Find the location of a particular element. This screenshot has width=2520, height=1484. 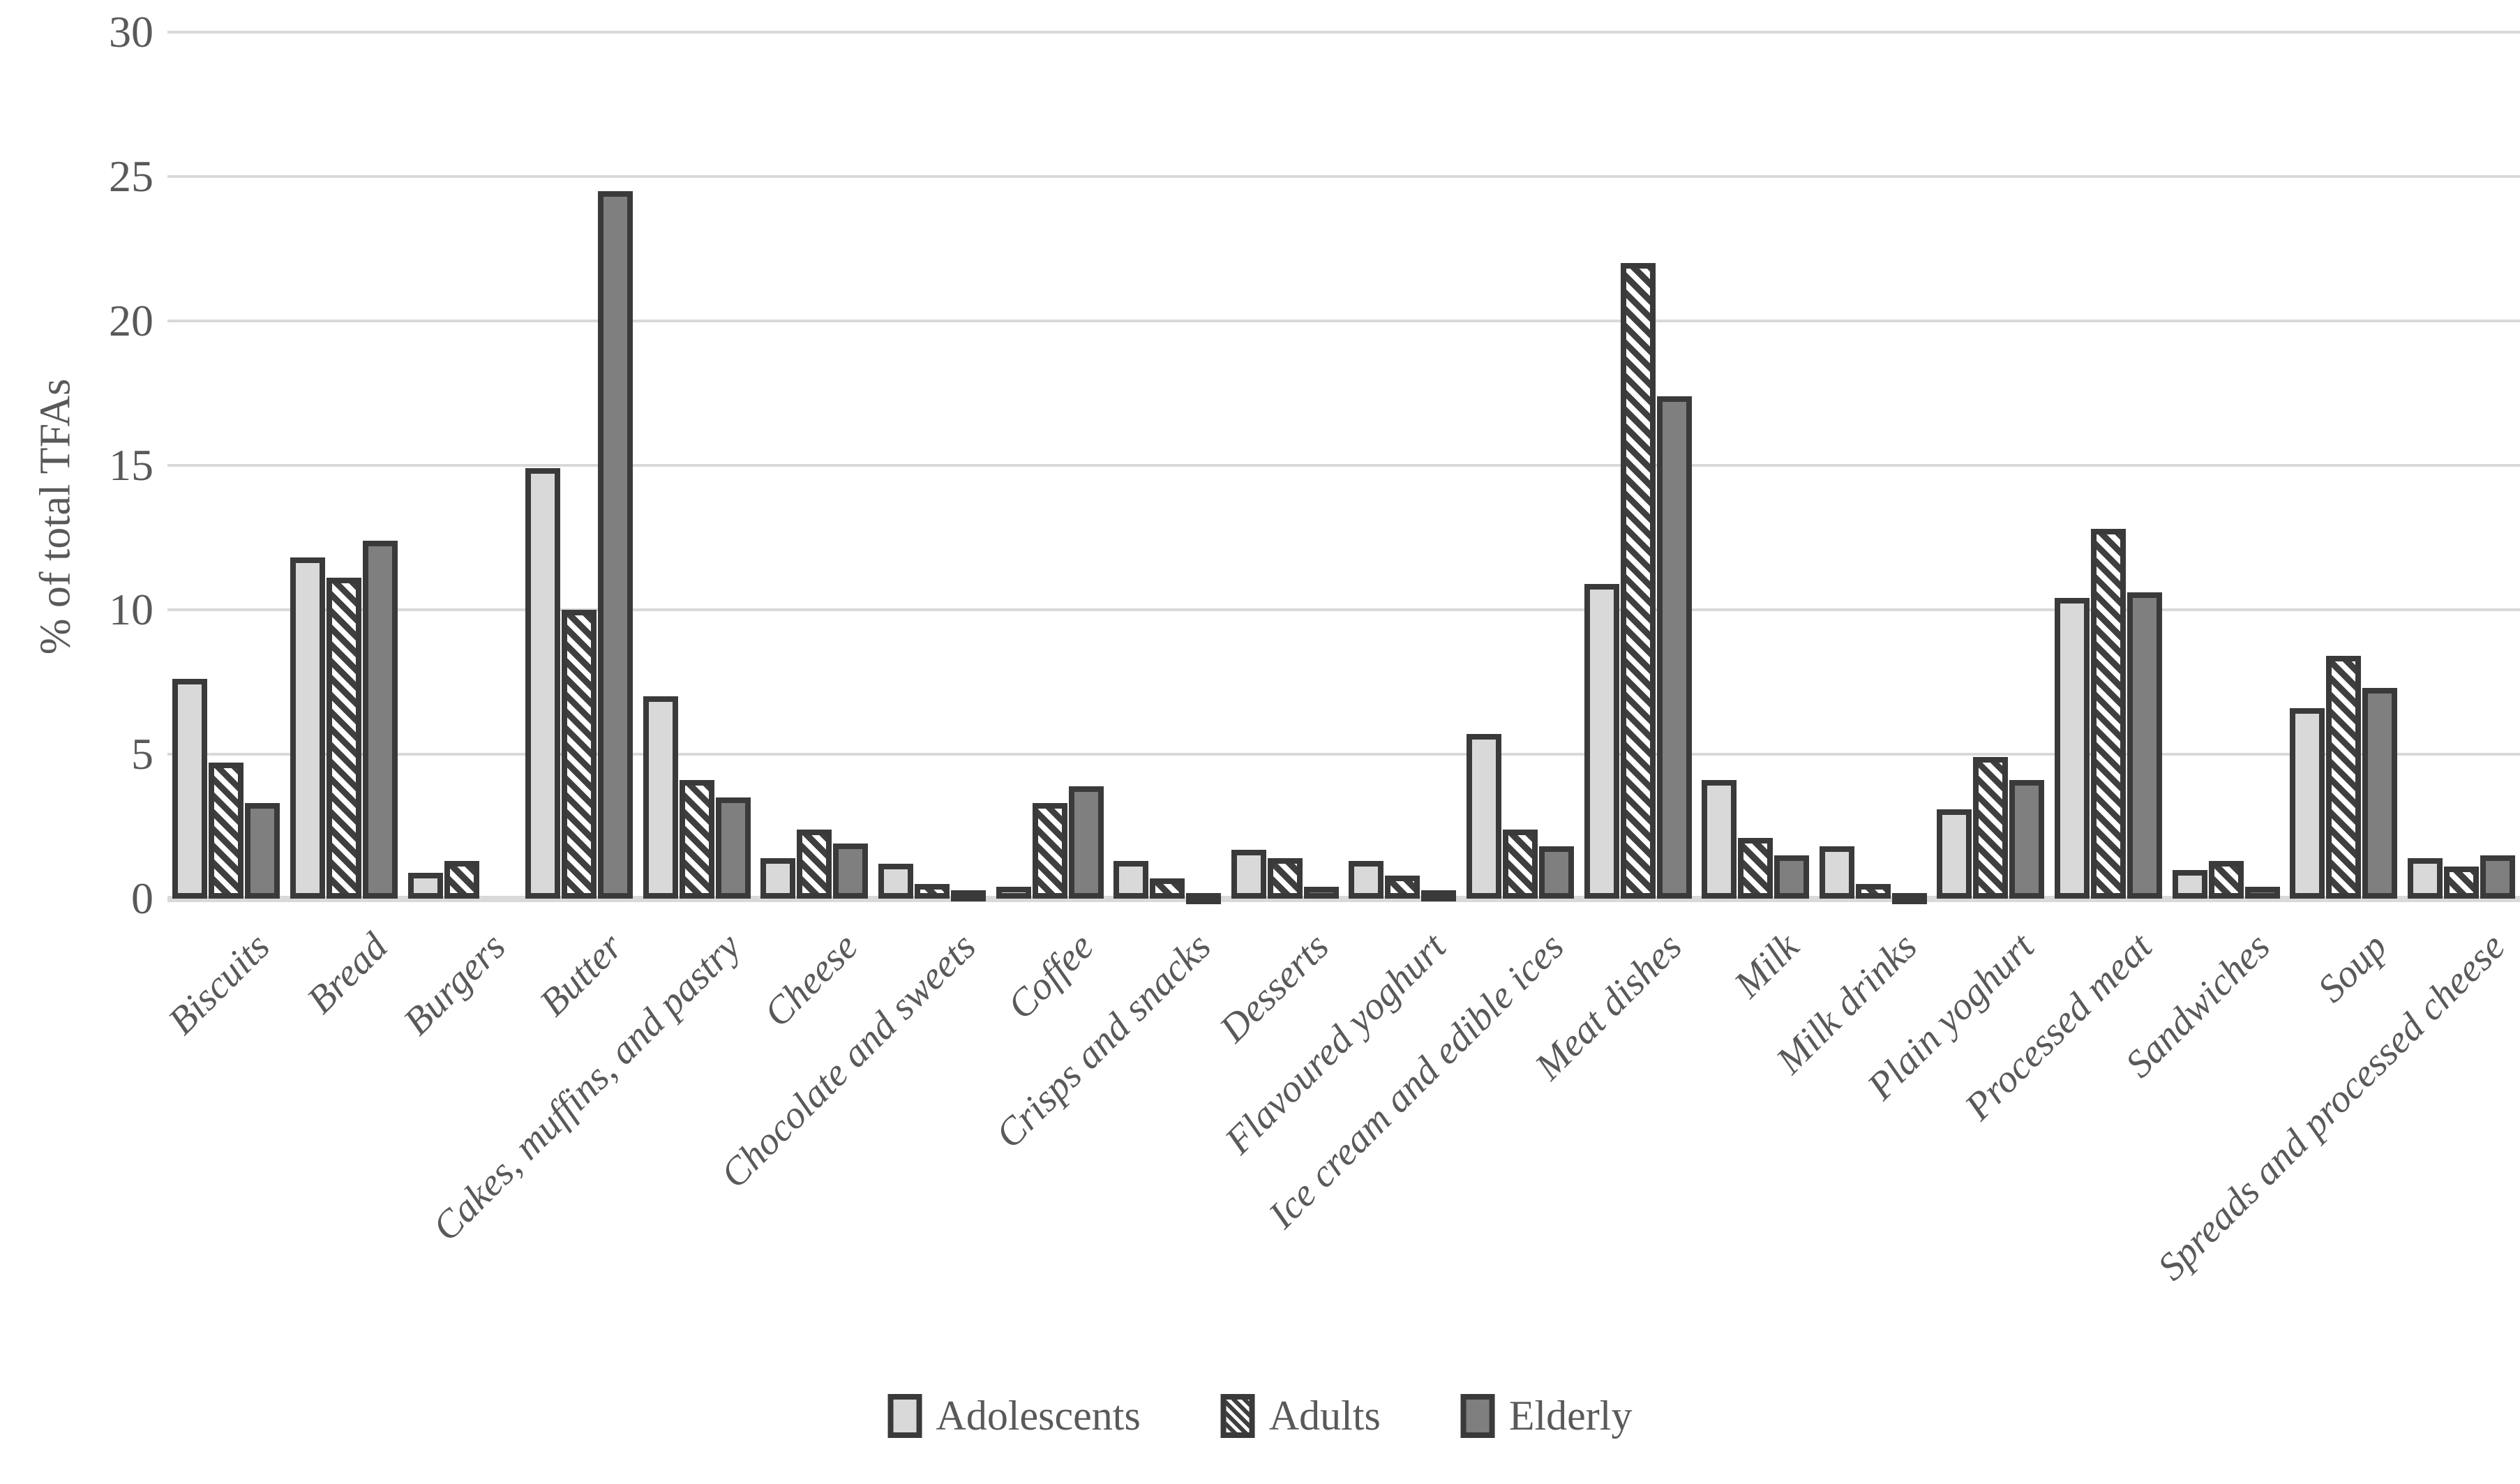

bar-elderly-biscuits is located at coordinates (262, 851).